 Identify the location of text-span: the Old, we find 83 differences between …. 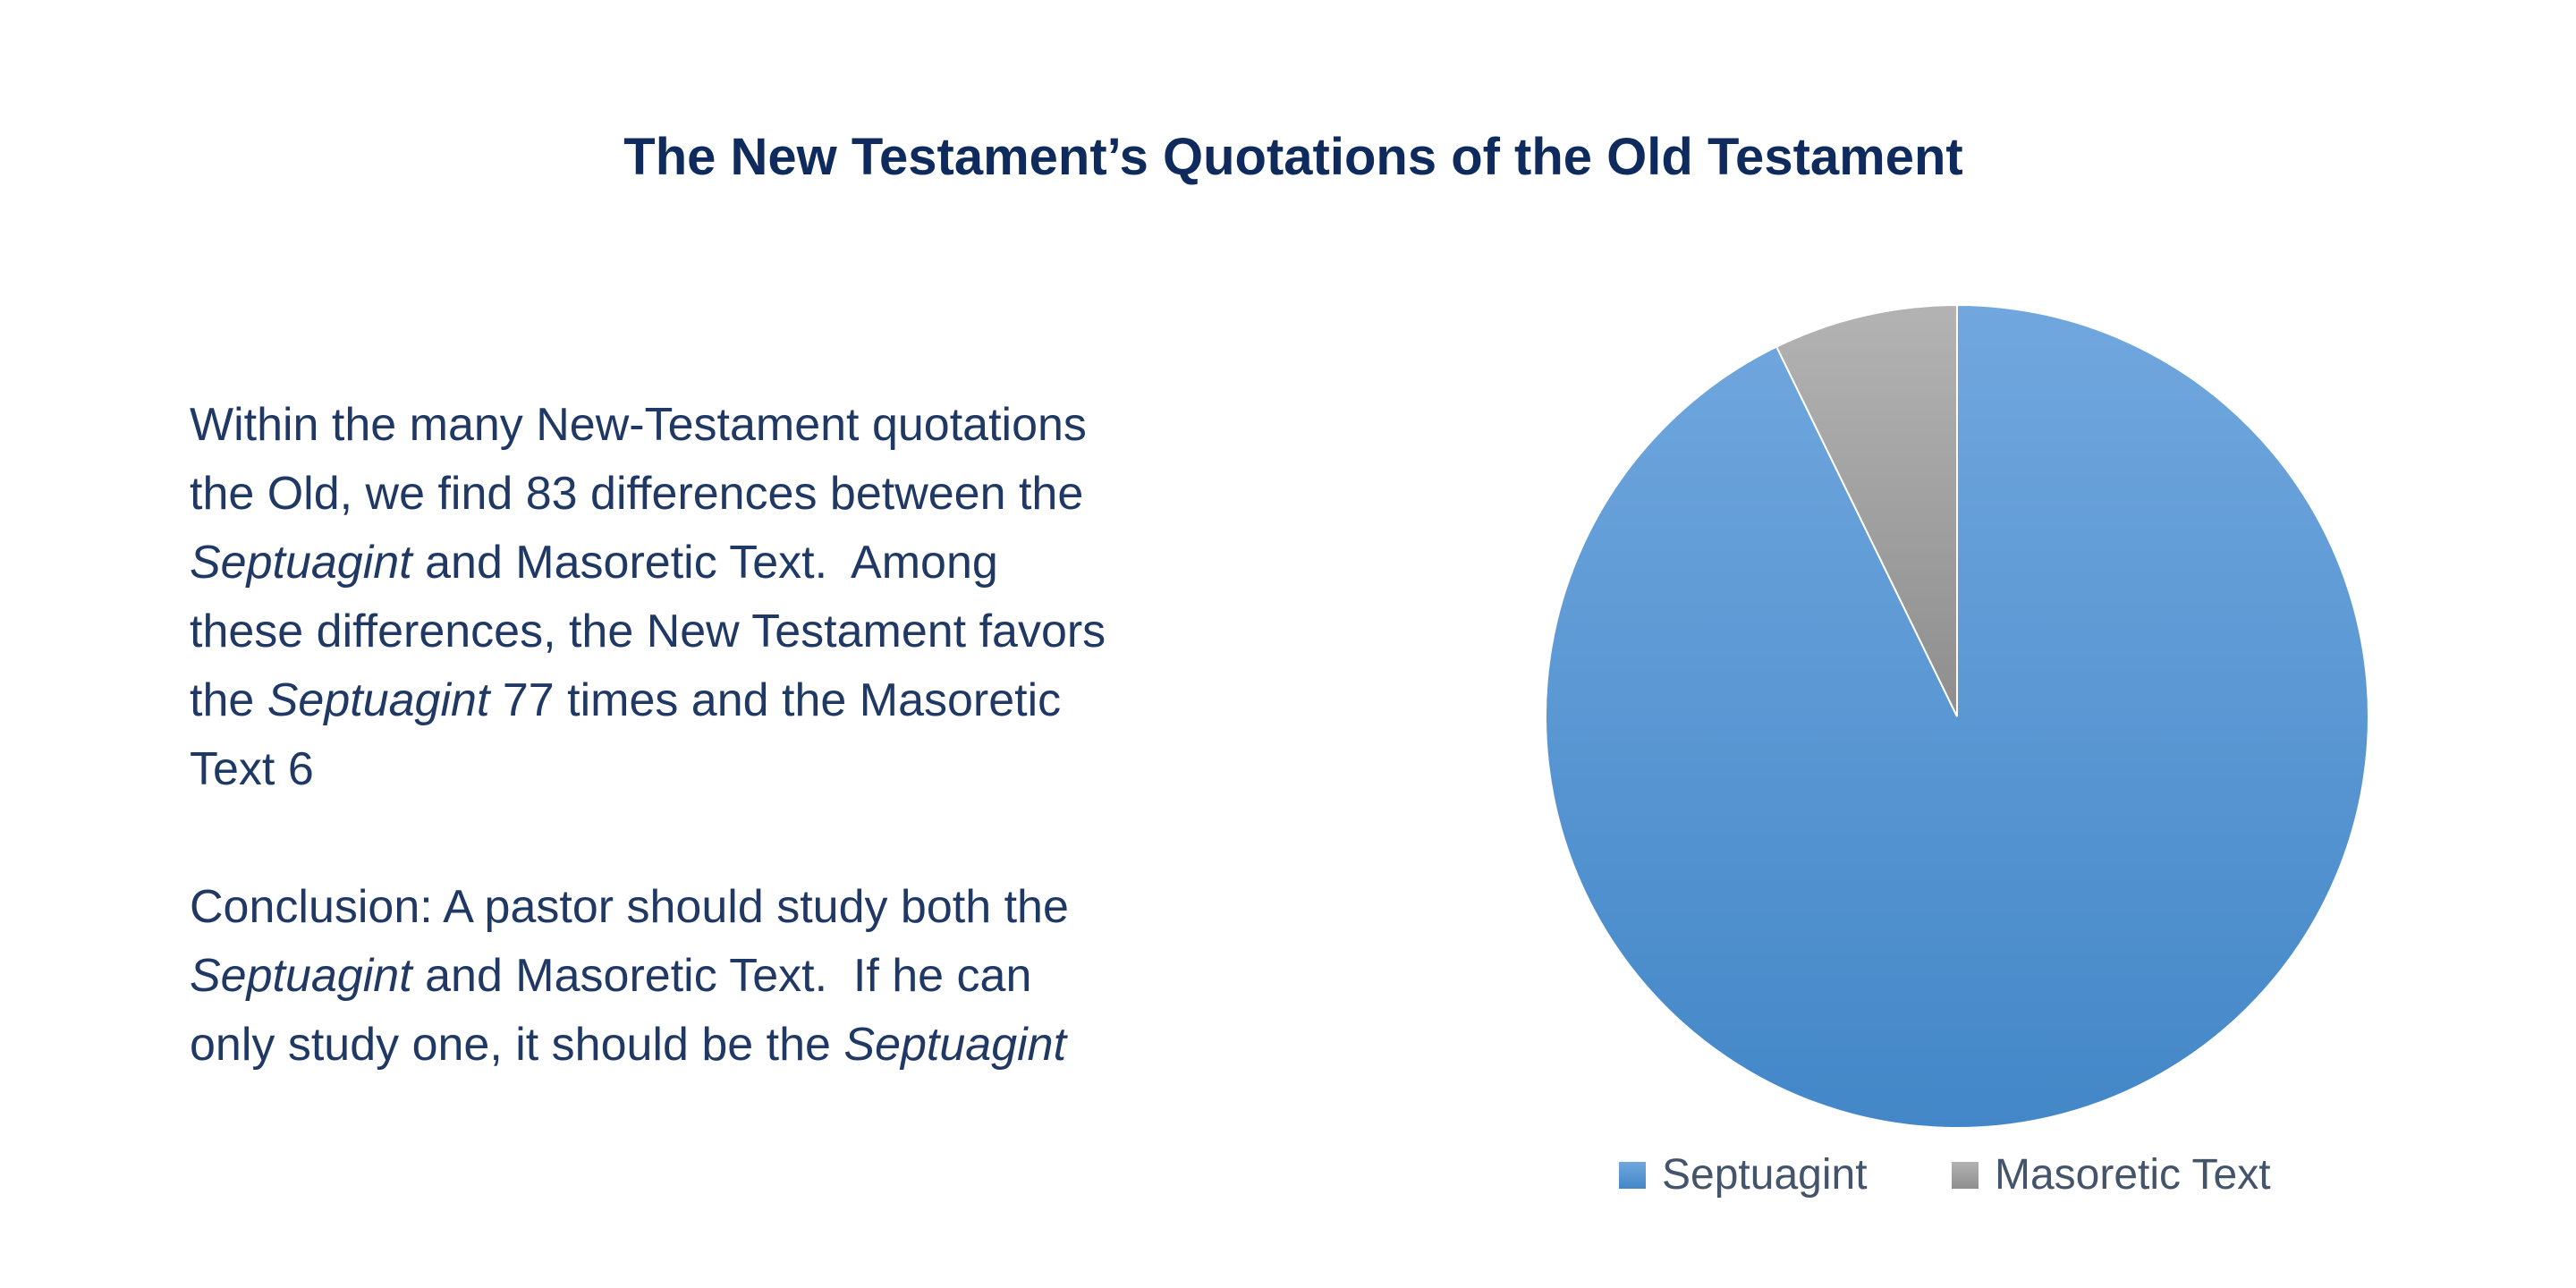
(637, 494).